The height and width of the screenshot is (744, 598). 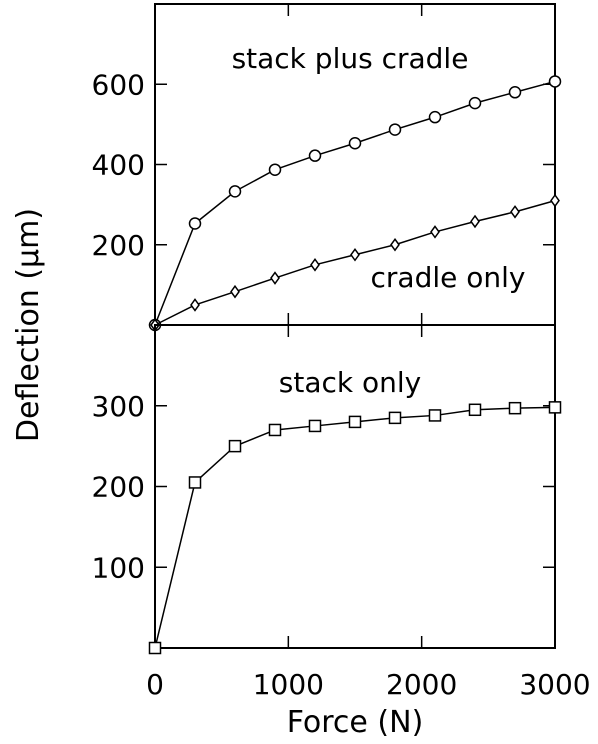 I want to click on x-axis-label: Force (N), so click(x=355, y=722).